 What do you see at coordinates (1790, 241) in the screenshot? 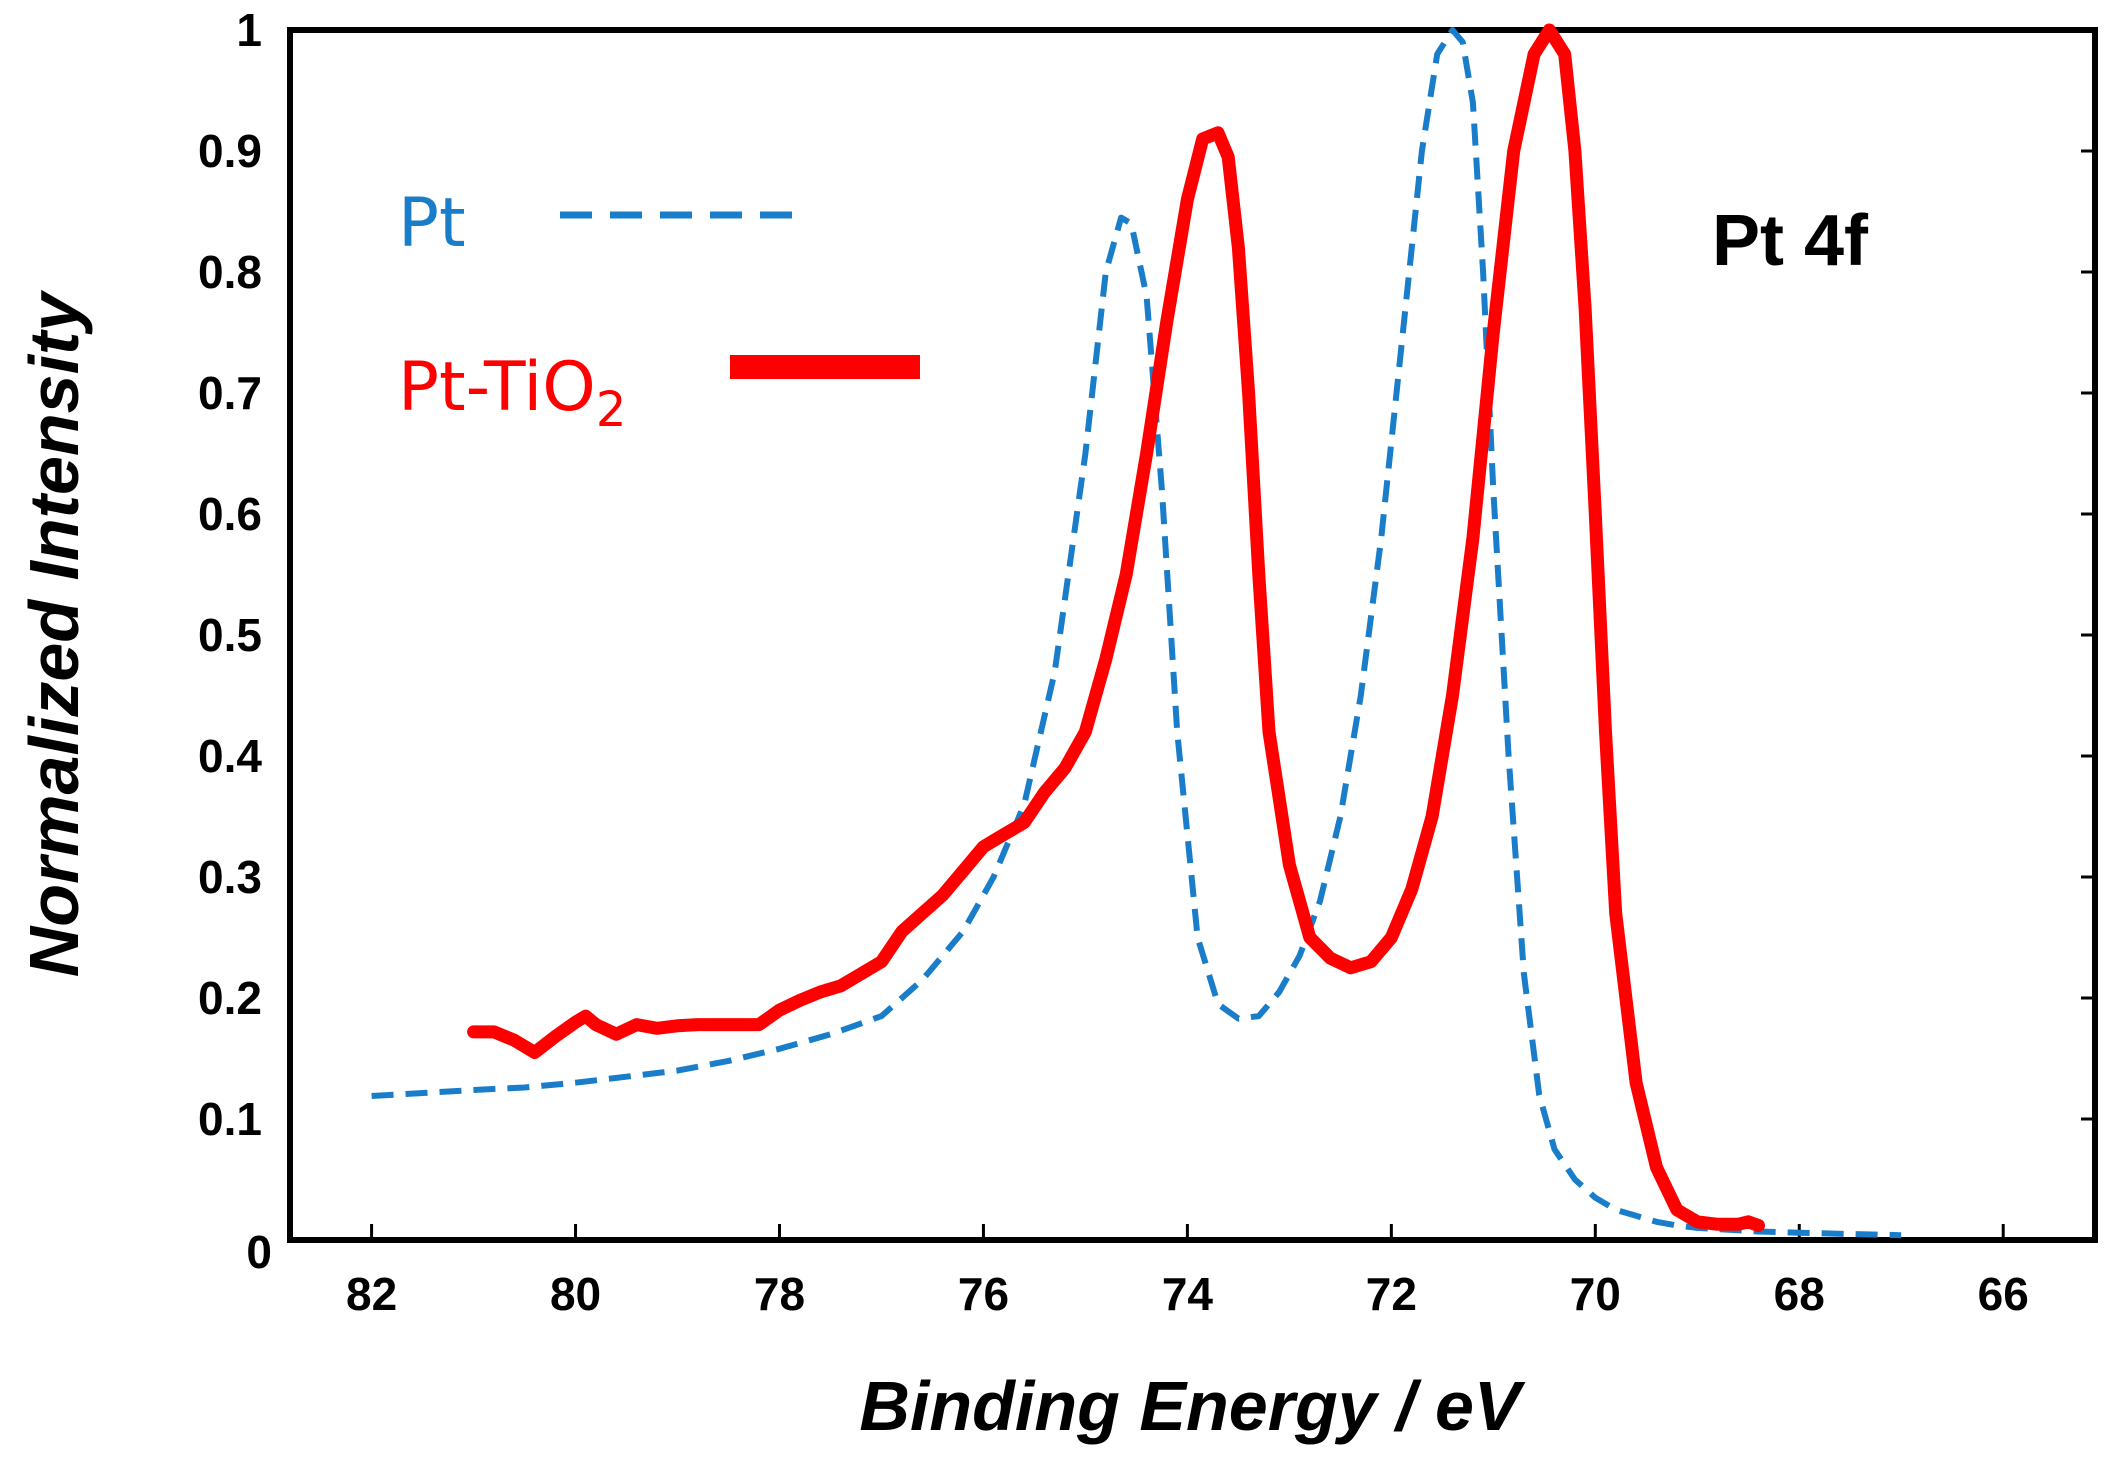
I see `annotation-label: Pt 4f` at bounding box center [1790, 241].